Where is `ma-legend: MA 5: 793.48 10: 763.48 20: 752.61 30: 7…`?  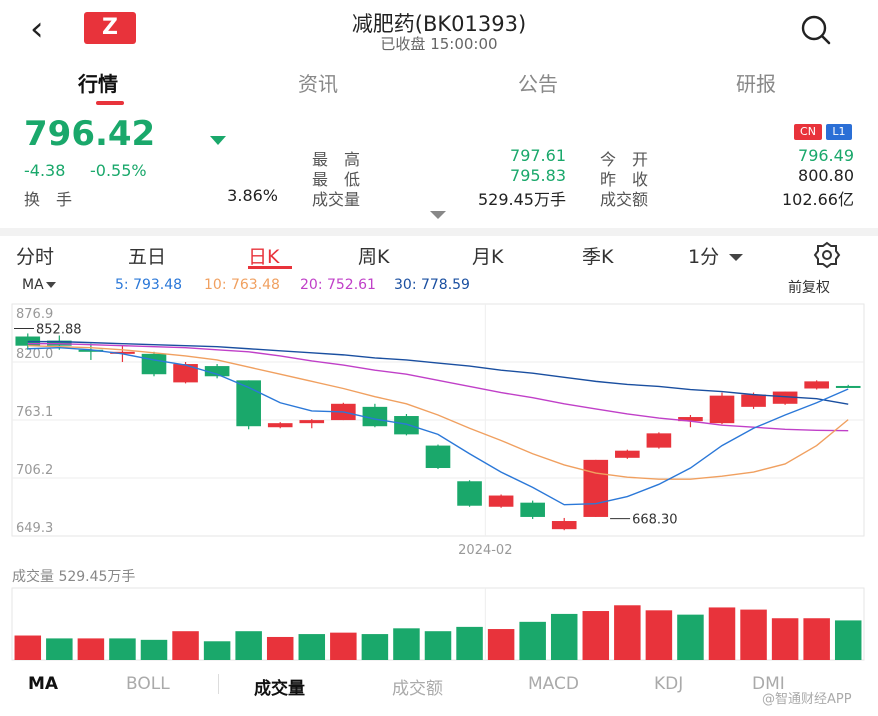
ma-legend: MA 5: 793.48 10: 763.48 20: 752.61 30: 7… is located at coordinates (439, 286).